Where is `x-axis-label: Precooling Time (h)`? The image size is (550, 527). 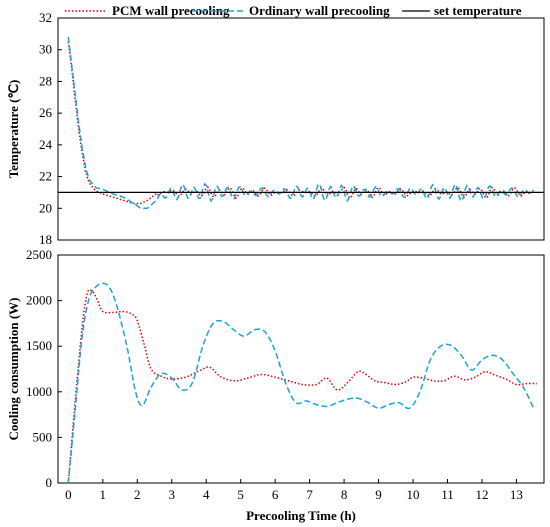
x-axis-label: Precooling Time (h) is located at coordinates (301, 515).